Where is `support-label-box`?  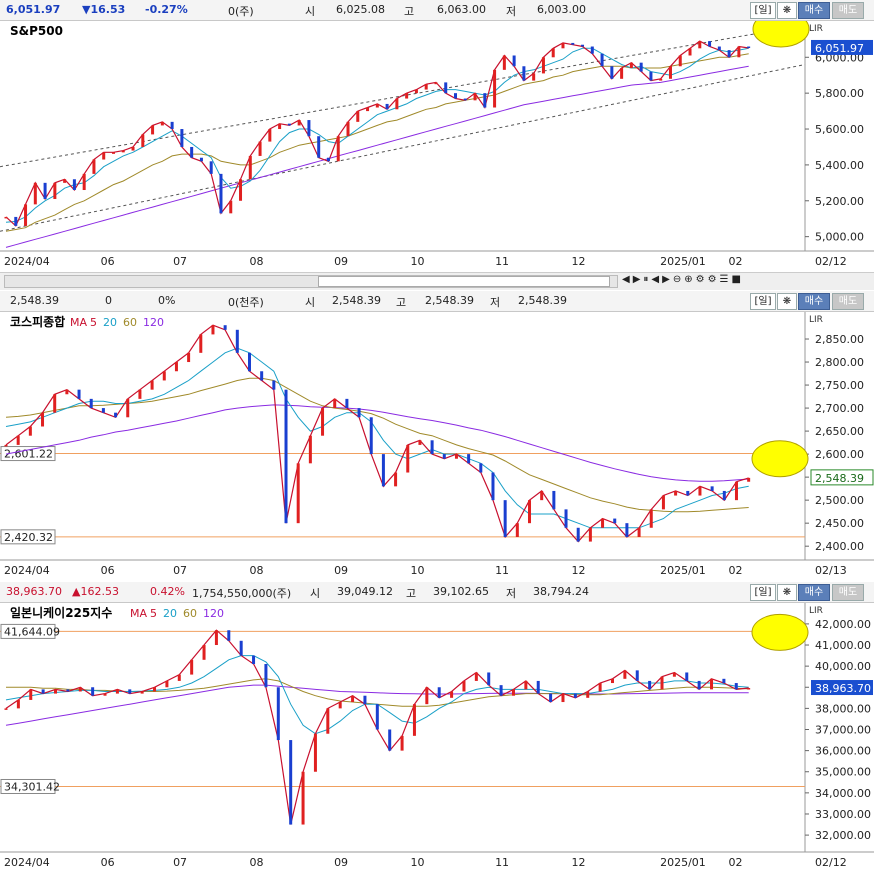 support-label-box is located at coordinates (28, 537).